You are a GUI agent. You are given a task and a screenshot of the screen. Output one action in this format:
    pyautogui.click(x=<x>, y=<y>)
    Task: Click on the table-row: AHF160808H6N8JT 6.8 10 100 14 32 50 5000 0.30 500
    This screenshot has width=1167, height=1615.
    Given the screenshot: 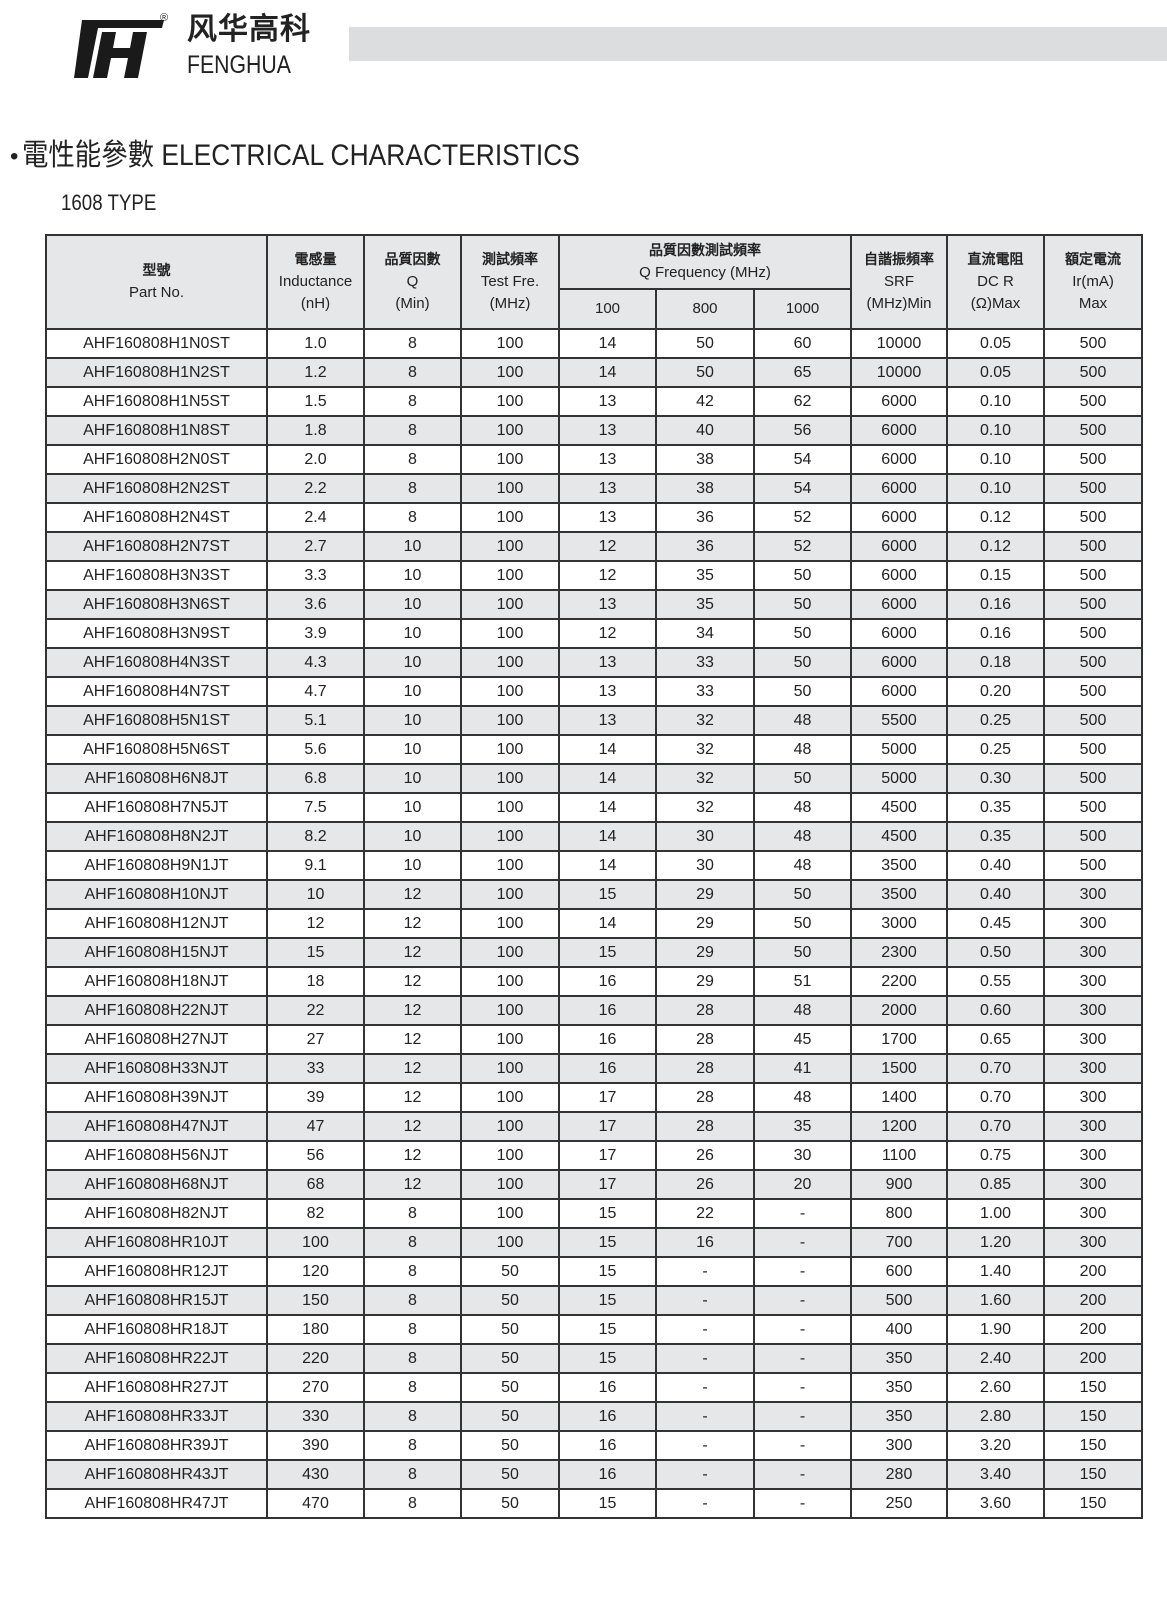 What is the action you would take?
    pyautogui.click(x=594, y=778)
    